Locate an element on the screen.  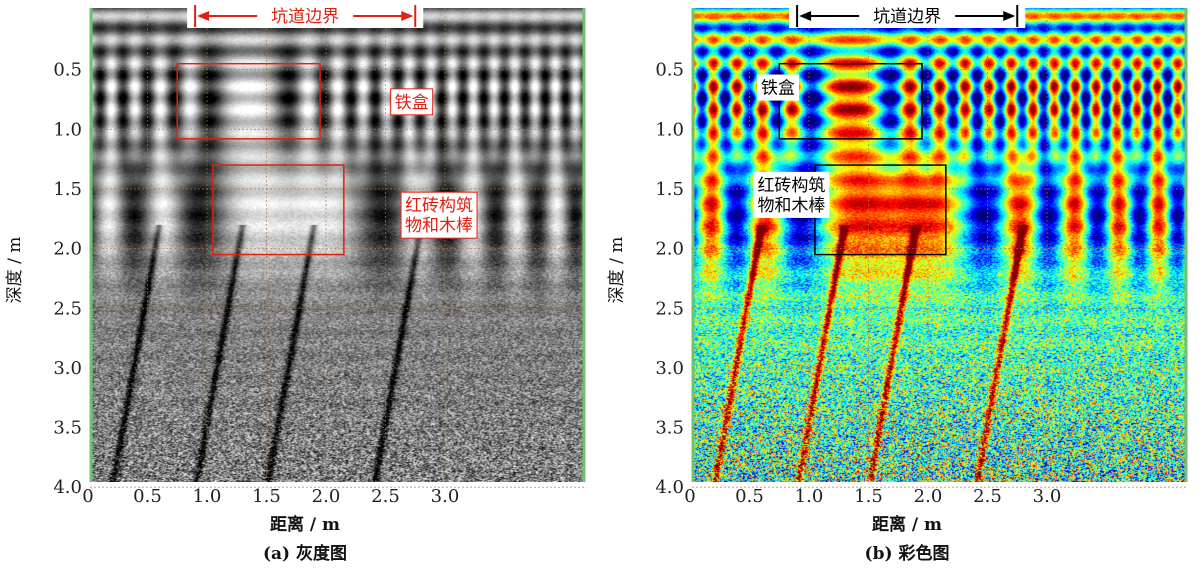
panel-subtitle: (a) 灰度图 is located at coordinates (305, 553).